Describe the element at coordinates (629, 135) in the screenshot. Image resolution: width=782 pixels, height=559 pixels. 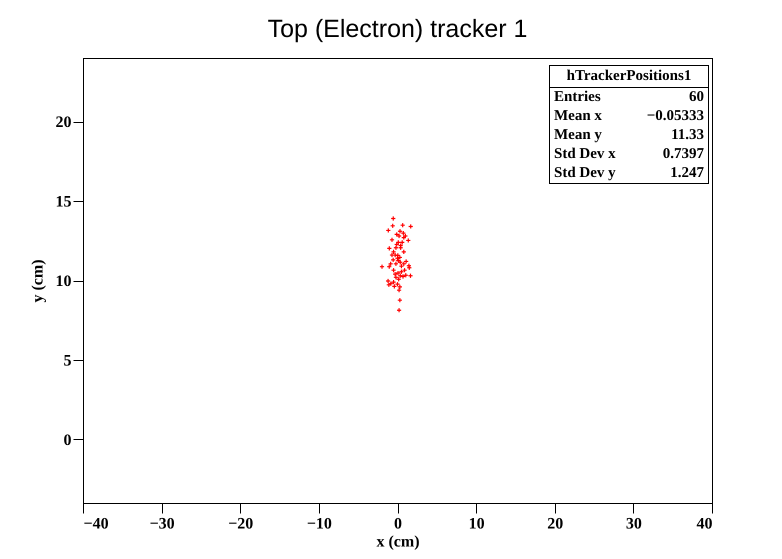
I see `text: Mean y 11.33` at that location.